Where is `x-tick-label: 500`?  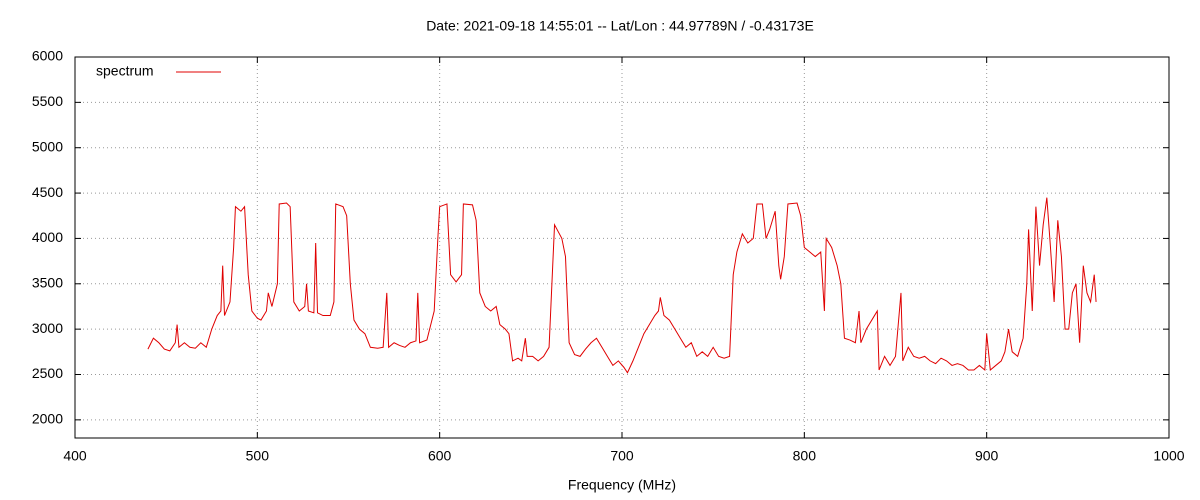
x-tick-label: 500 is located at coordinates (258, 456).